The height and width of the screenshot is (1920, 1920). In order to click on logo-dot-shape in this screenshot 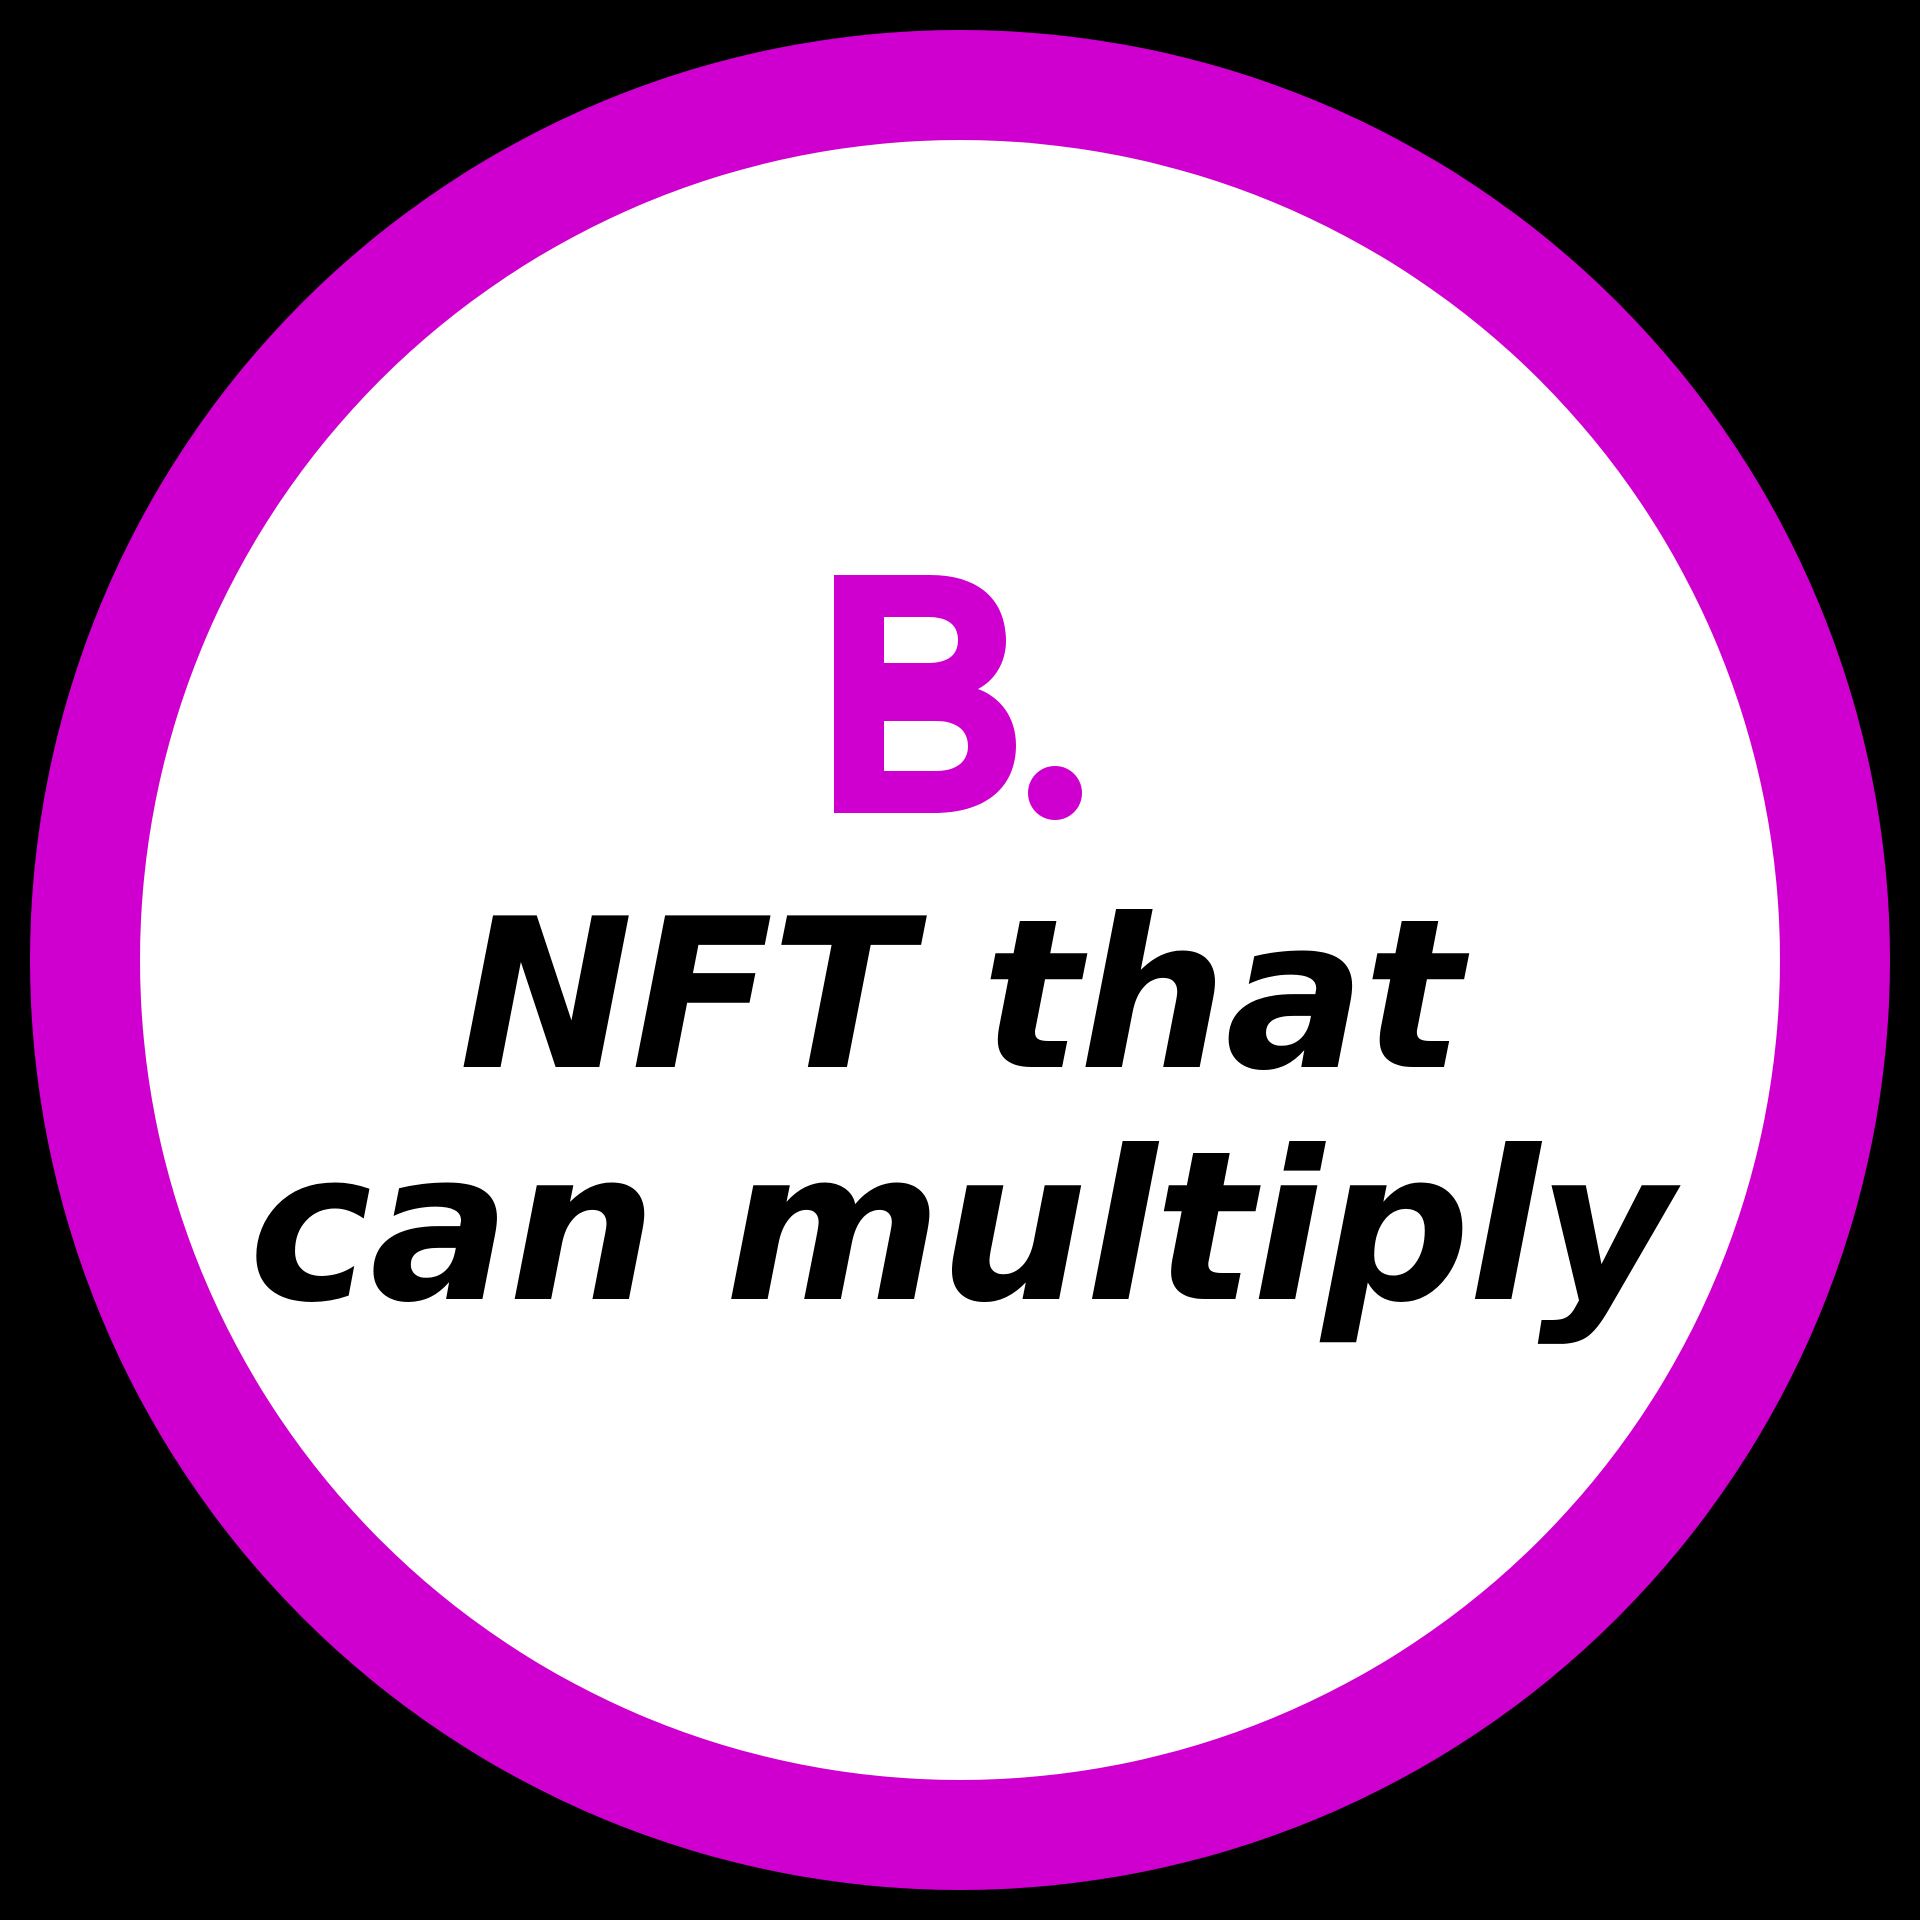, I will do `click(1055, 793)`.